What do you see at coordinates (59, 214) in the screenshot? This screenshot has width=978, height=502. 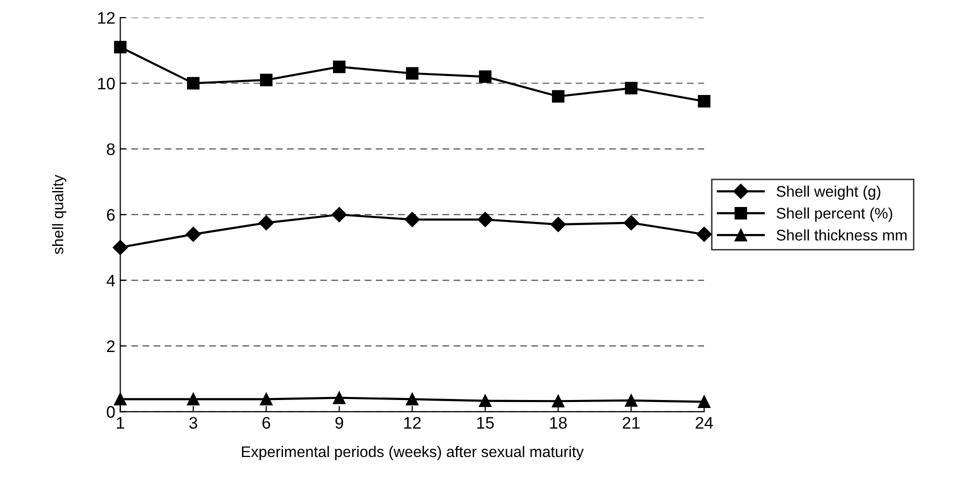 I see `y-axis-title: shell quality` at bounding box center [59, 214].